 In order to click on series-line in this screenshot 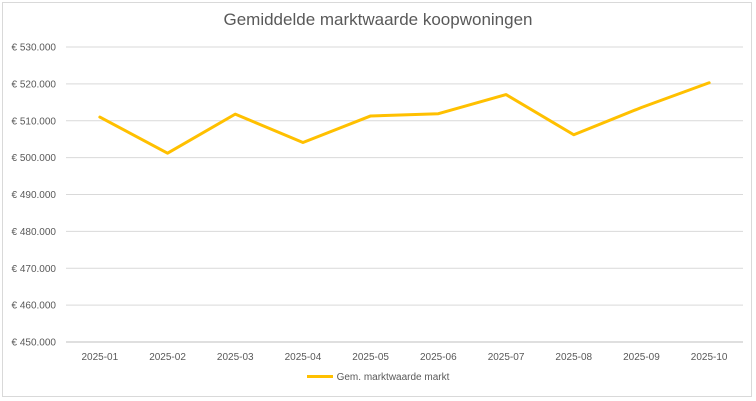, I will do `click(404, 118)`.